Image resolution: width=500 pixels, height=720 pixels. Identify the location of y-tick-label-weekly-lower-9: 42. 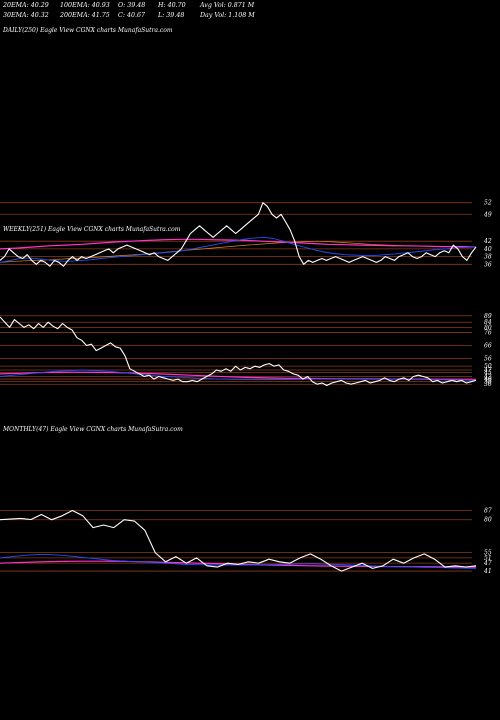
(487, 376).